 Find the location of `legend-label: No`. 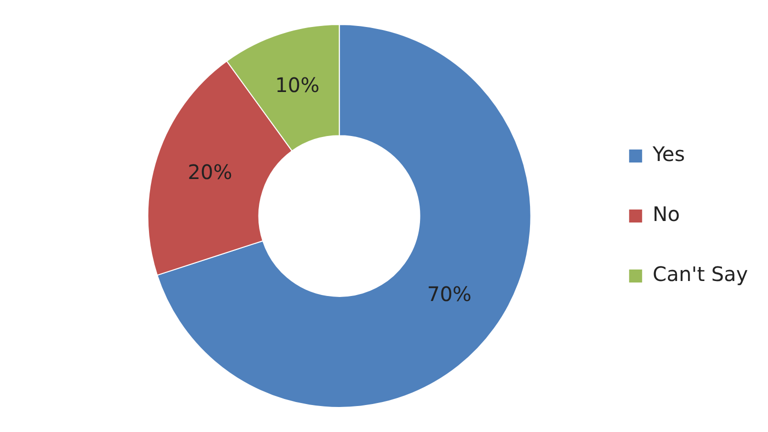

legend-label: No is located at coordinates (666, 214).